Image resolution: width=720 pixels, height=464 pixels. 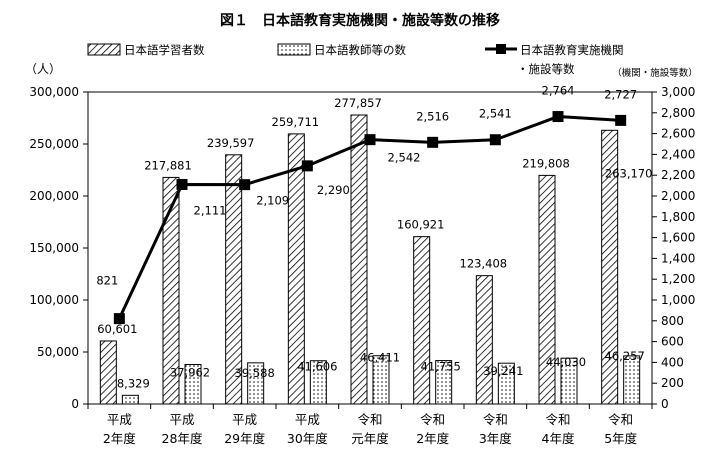 I want to click on left-axis-tick-label: 0, so click(x=75, y=404).